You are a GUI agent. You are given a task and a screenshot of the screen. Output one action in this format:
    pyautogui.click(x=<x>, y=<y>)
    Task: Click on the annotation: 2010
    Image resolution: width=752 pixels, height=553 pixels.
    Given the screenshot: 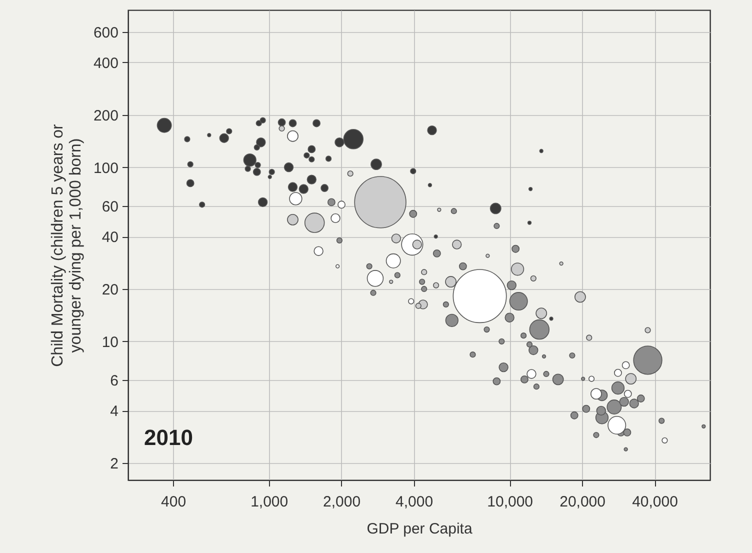 What is the action you would take?
    pyautogui.click(x=168, y=437)
    